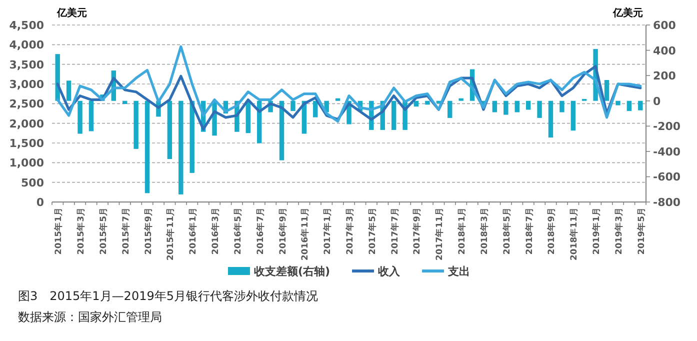 Image resolution: width=697 pixels, height=341 pixels. What do you see at coordinates (596, 231) in the screenshot?
I see `x-tick-label: 2019年1月` at bounding box center [596, 231].